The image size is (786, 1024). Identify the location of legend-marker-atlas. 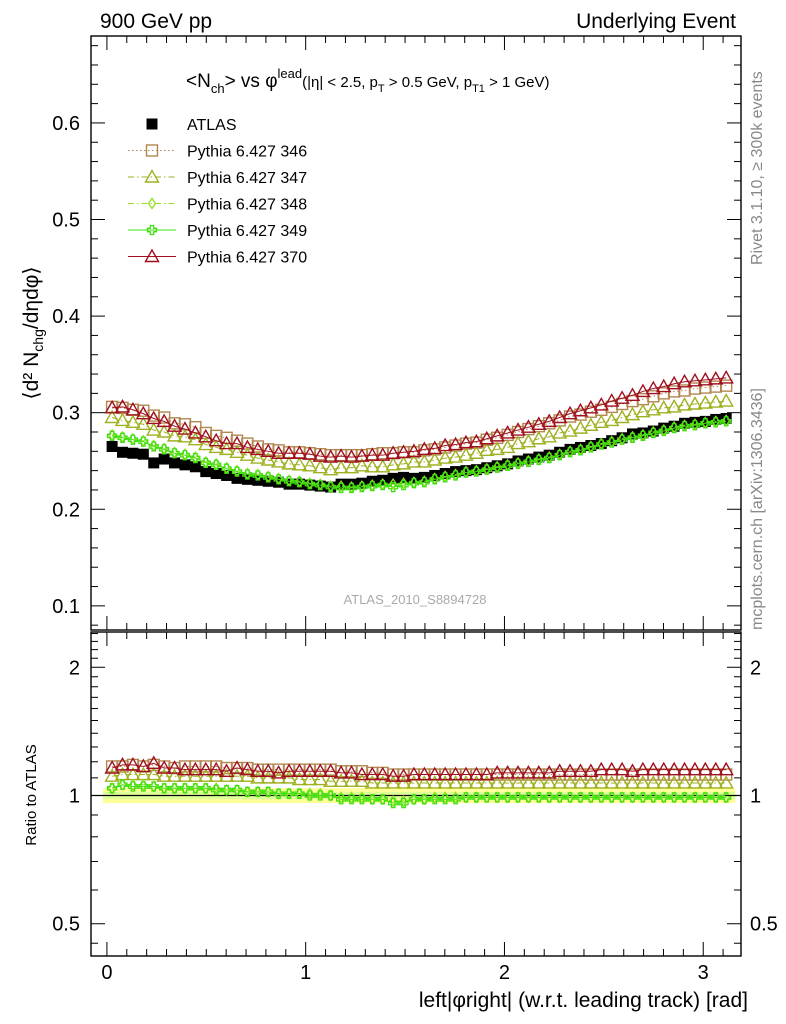
(152, 124).